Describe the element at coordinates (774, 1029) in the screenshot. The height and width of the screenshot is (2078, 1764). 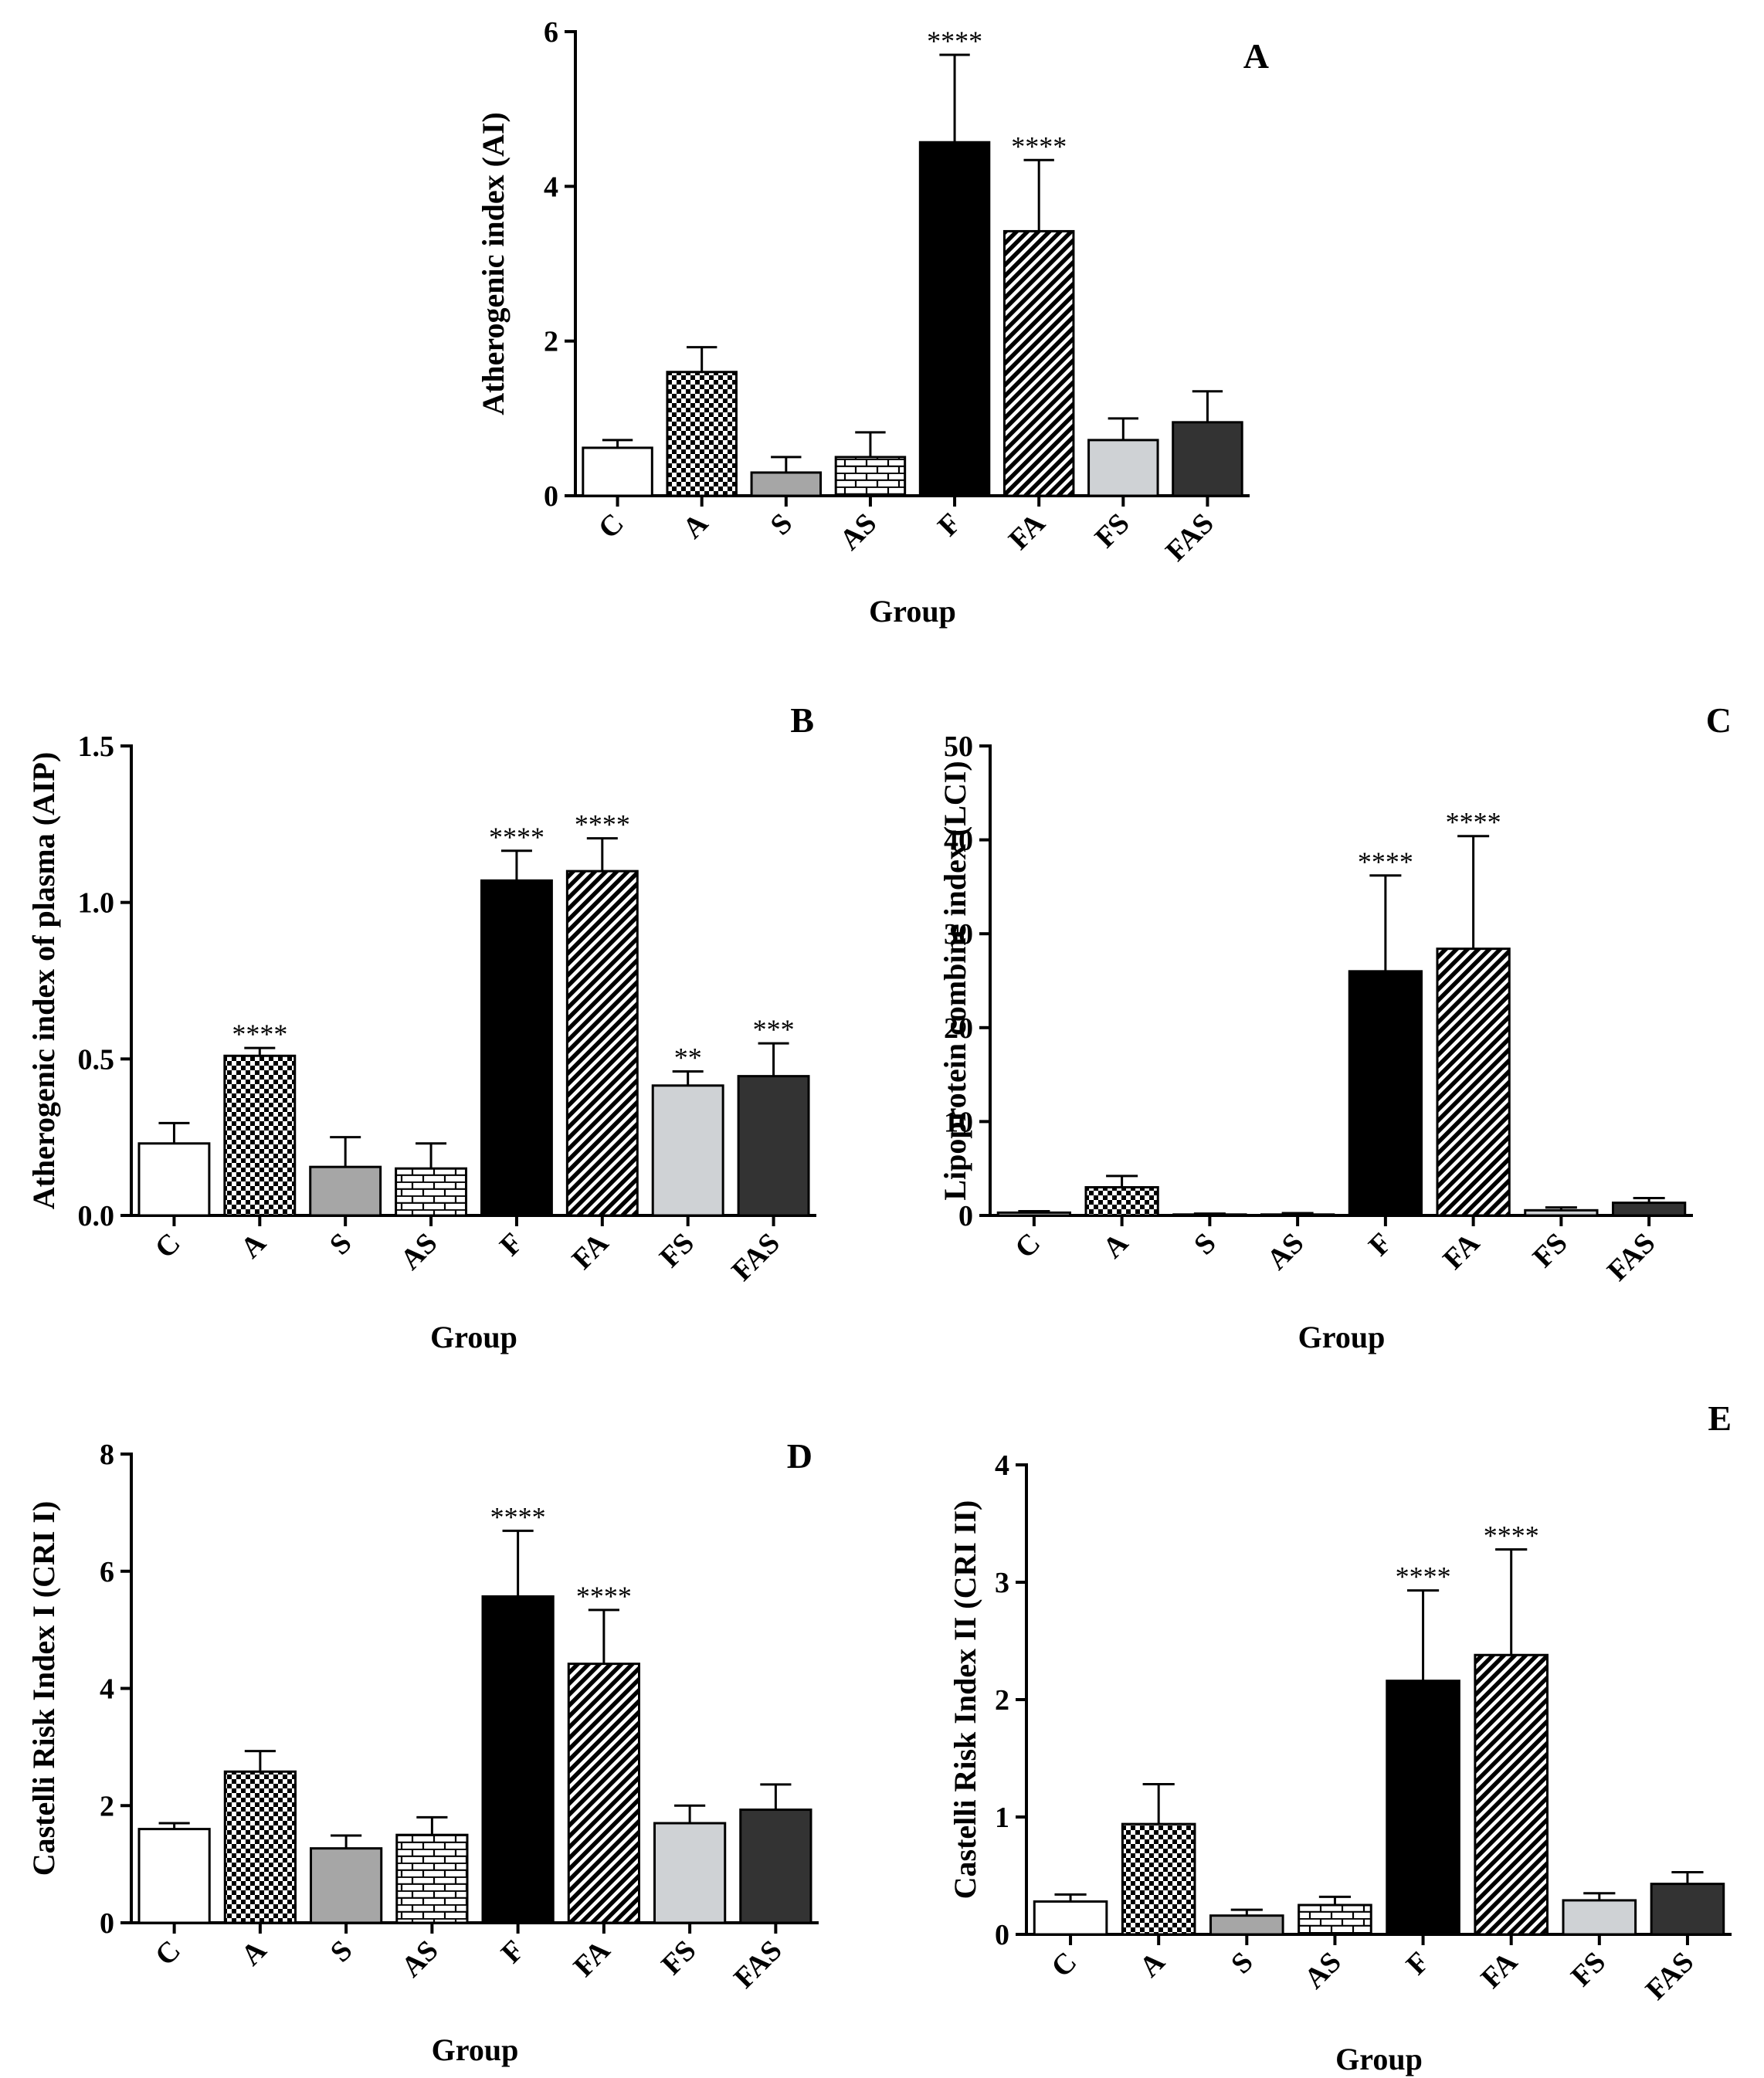
I see `significance-label: ***` at that location.